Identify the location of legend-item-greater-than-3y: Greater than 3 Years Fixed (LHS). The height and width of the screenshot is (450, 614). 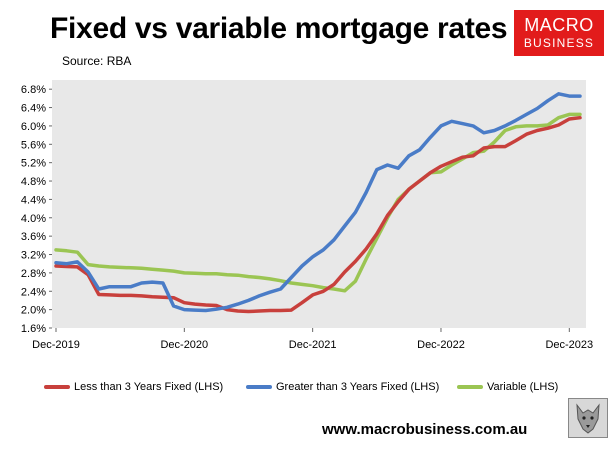
(342, 387).